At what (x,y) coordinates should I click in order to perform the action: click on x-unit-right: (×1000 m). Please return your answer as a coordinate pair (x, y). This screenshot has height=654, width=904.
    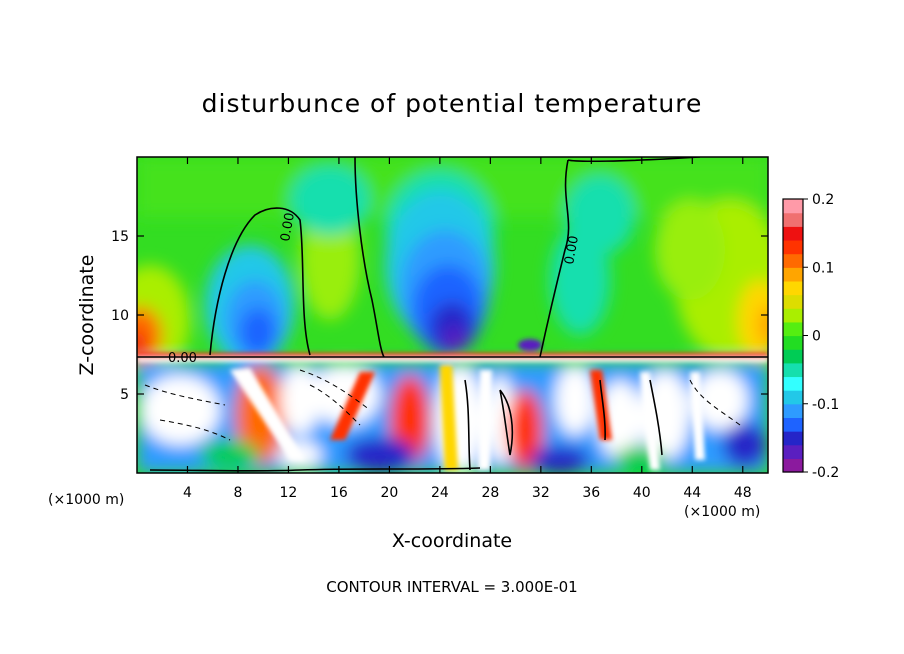
    Looking at the image, I should click on (722, 512).